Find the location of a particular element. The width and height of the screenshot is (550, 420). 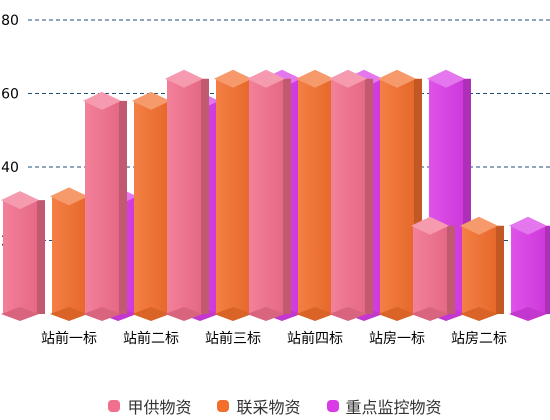

bar-站房一标-联采物资 is located at coordinates (400, 195).